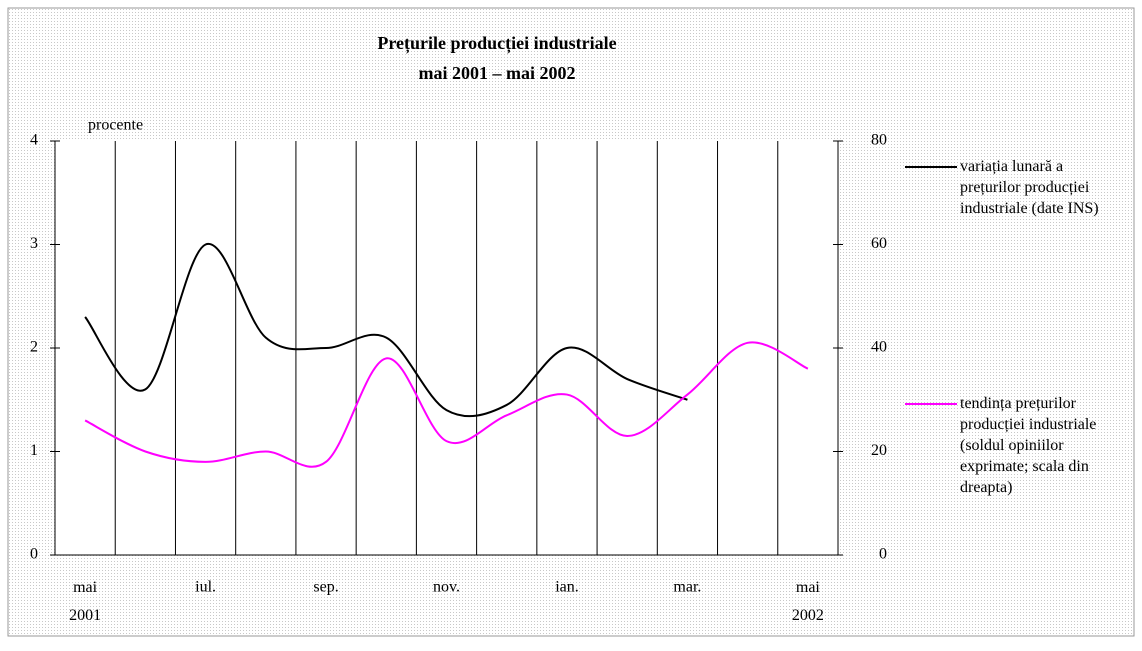 The width and height of the screenshot is (1142, 651). I want to click on x-tick-label: iul., so click(205, 587).